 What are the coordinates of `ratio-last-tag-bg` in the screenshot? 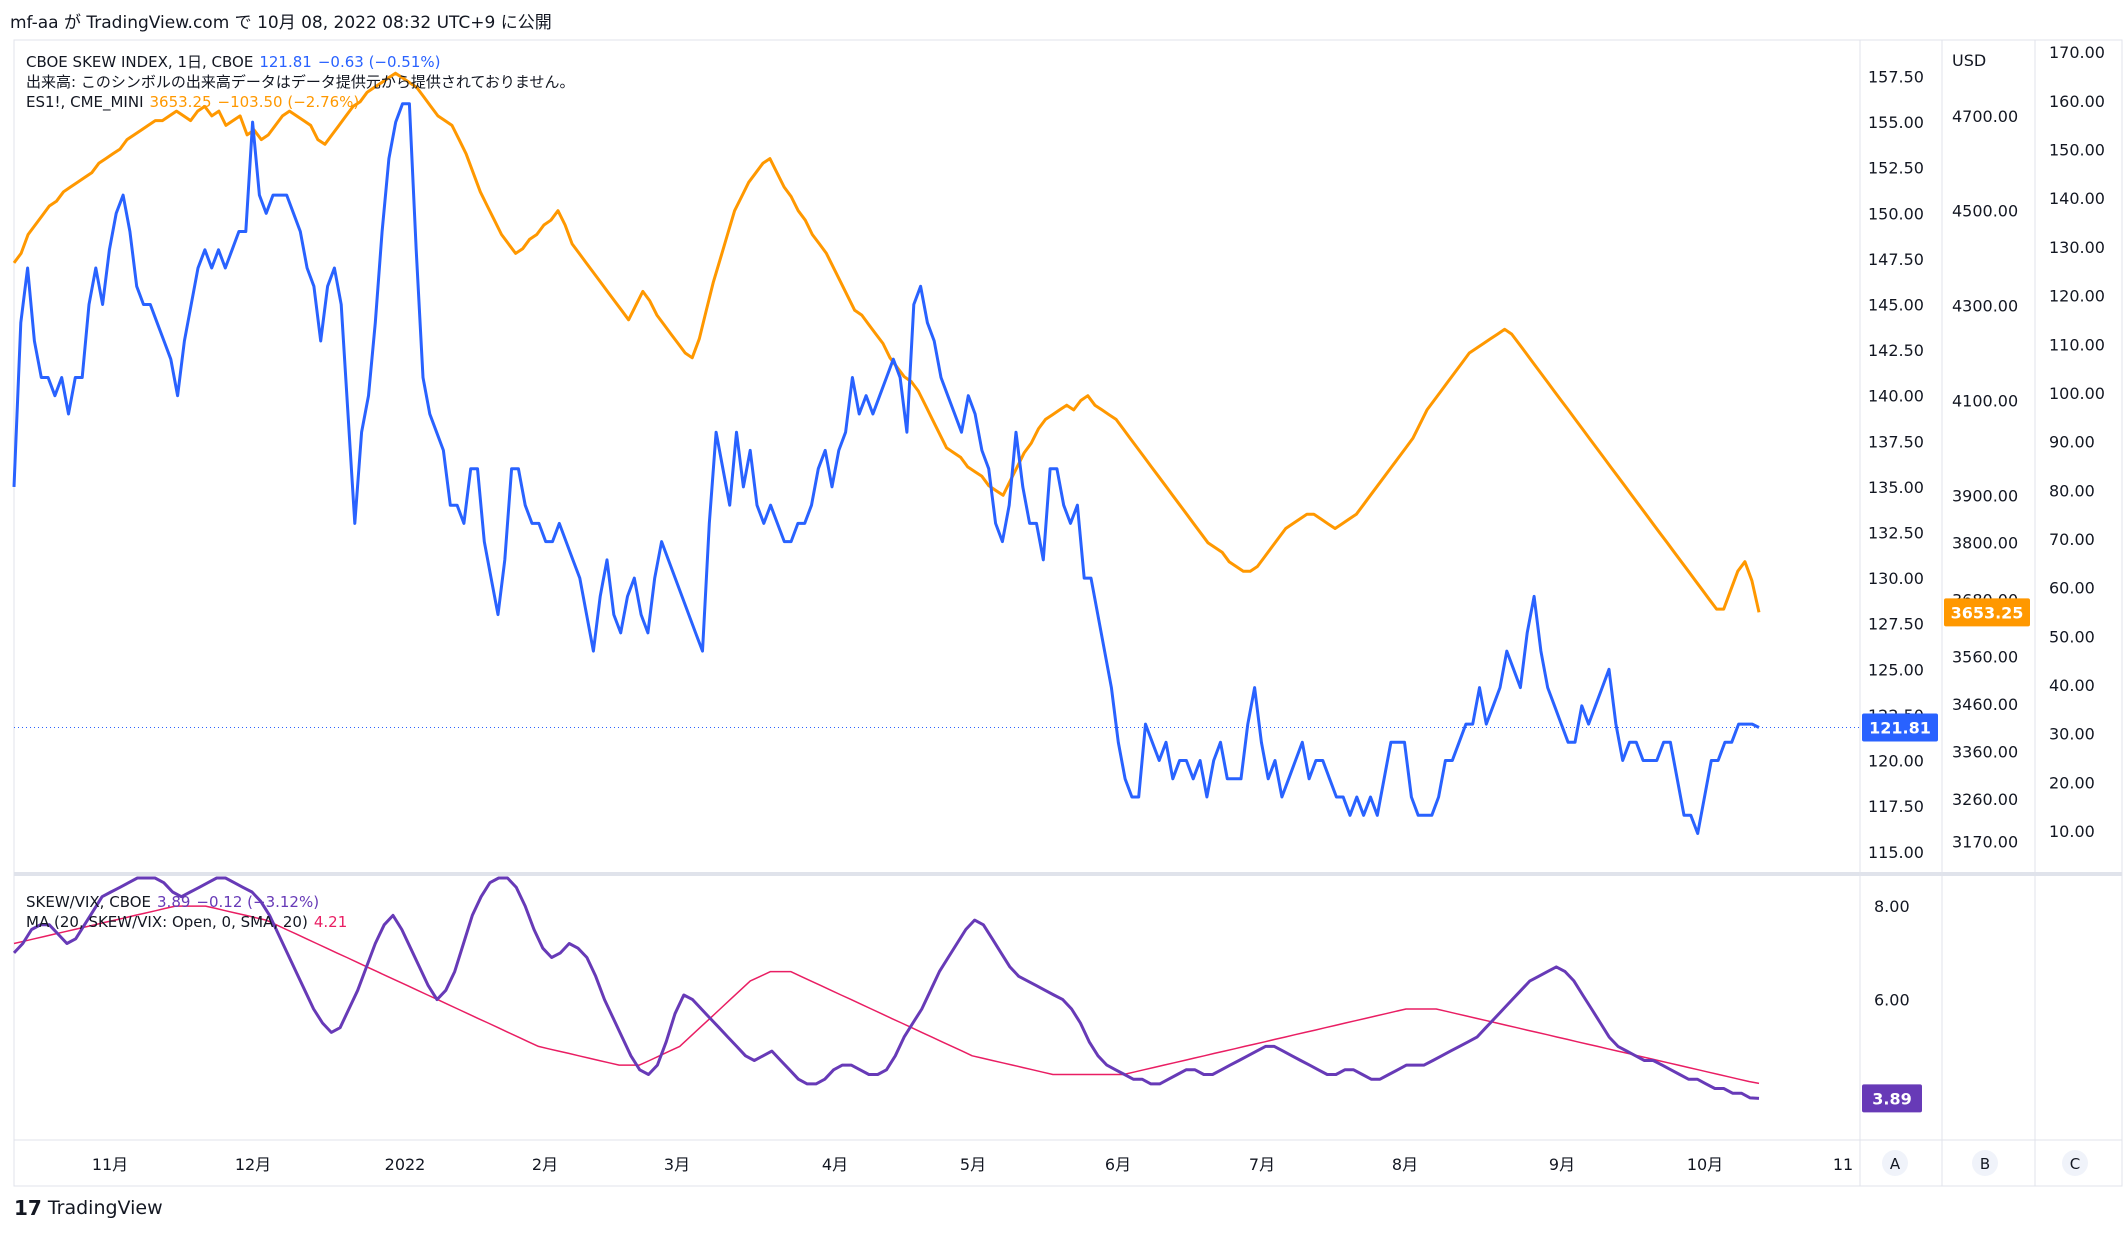 It's located at (1892, 1098).